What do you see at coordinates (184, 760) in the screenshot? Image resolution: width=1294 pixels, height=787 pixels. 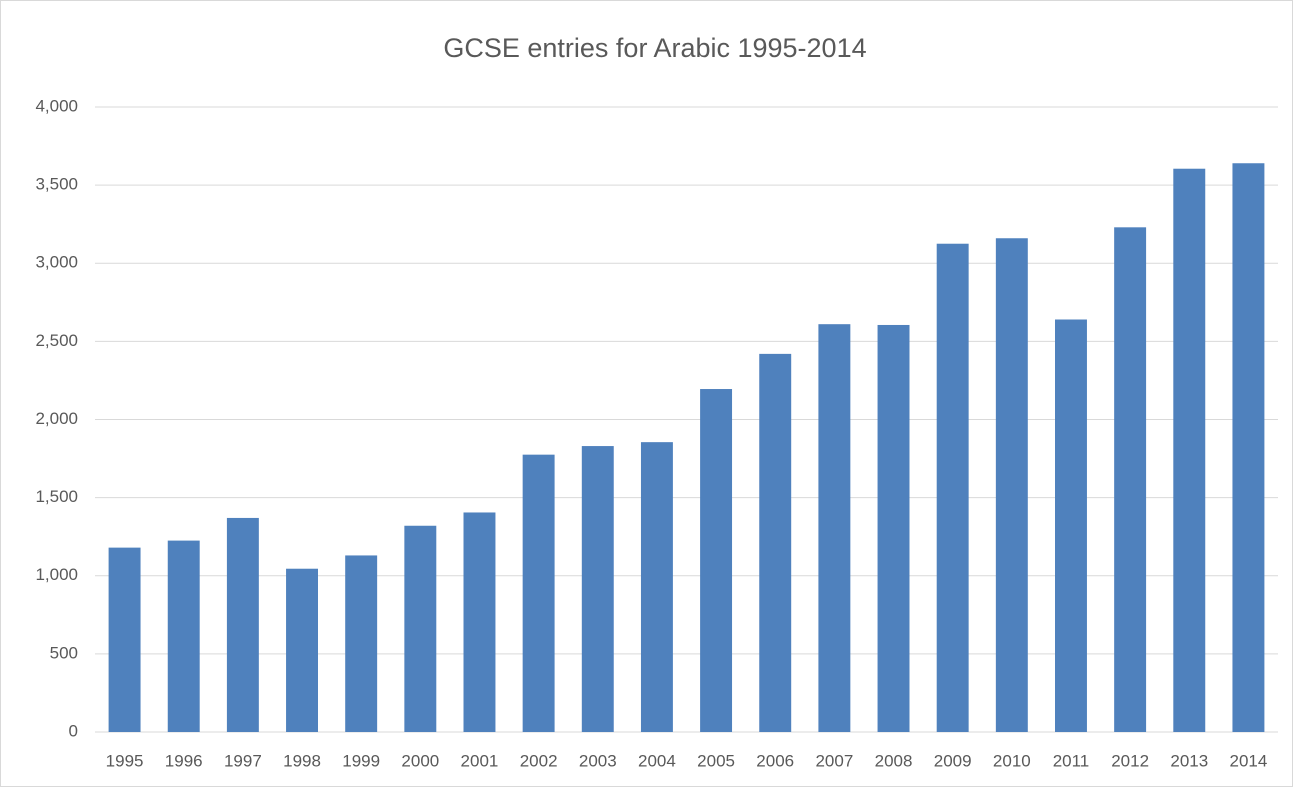 I see `x-tick-label: 1996` at bounding box center [184, 760].